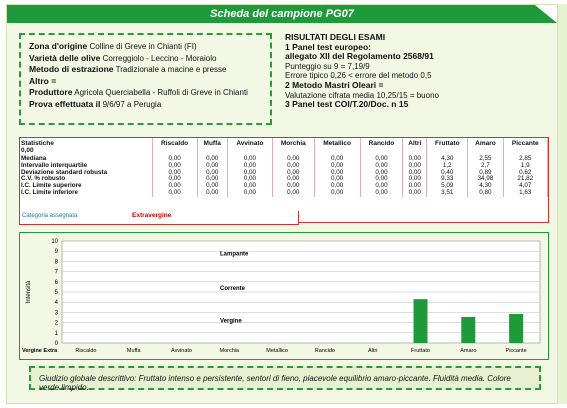 This screenshot has width=567, height=408. Describe the element at coordinates (57, 344) in the screenshot. I see `y-tick-label: 0` at that location.